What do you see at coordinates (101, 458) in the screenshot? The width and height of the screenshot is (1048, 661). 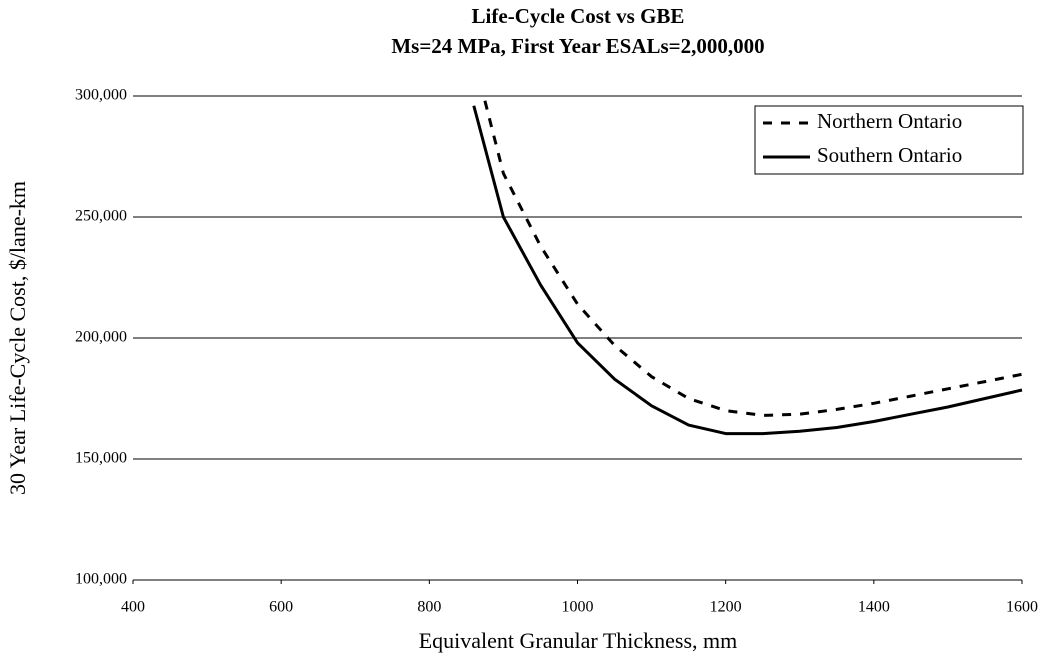 I see `y-tick-label: 150,000` at bounding box center [101, 458].